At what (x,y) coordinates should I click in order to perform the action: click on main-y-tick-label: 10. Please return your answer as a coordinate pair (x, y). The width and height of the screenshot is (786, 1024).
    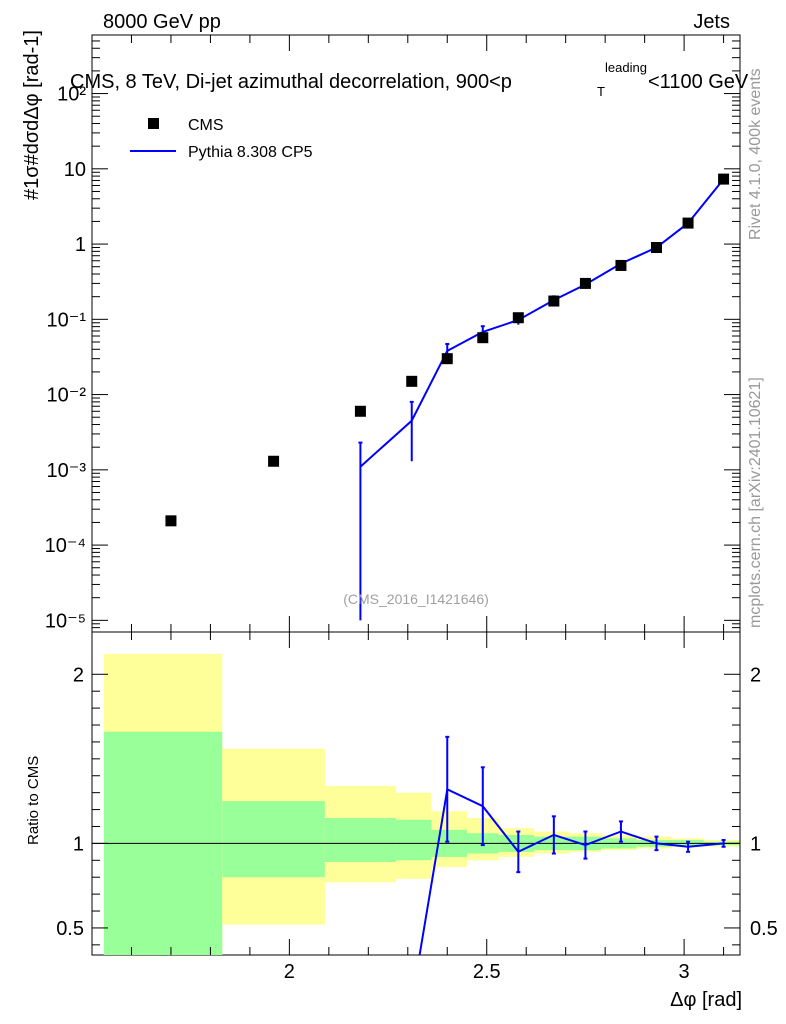
    Looking at the image, I should click on (75, 170).